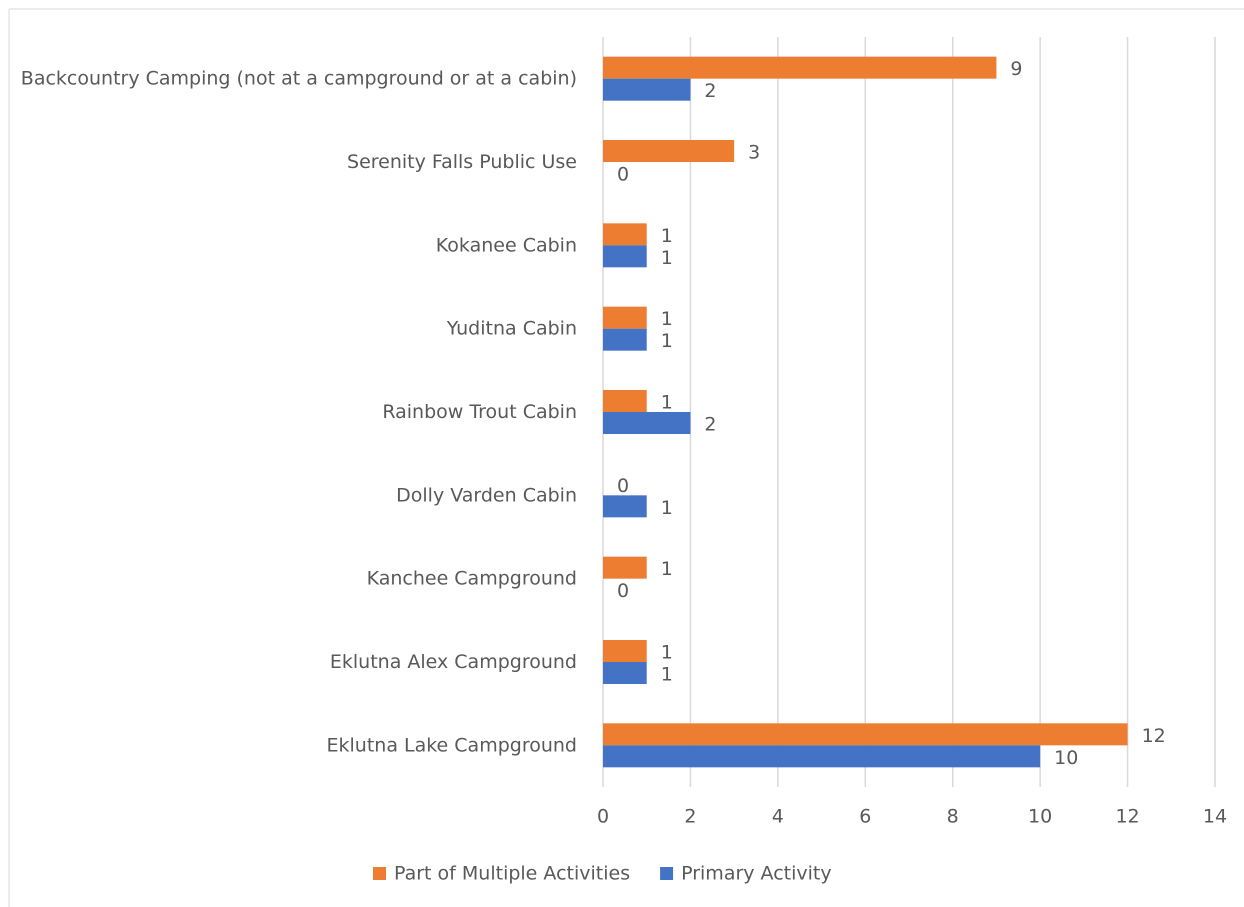 This screenshot has width=1244, height=907. What do you see at coordinates (1016, 69) in the screenshot?
I see `data-label: 9` at bounding box center [1016, 69].